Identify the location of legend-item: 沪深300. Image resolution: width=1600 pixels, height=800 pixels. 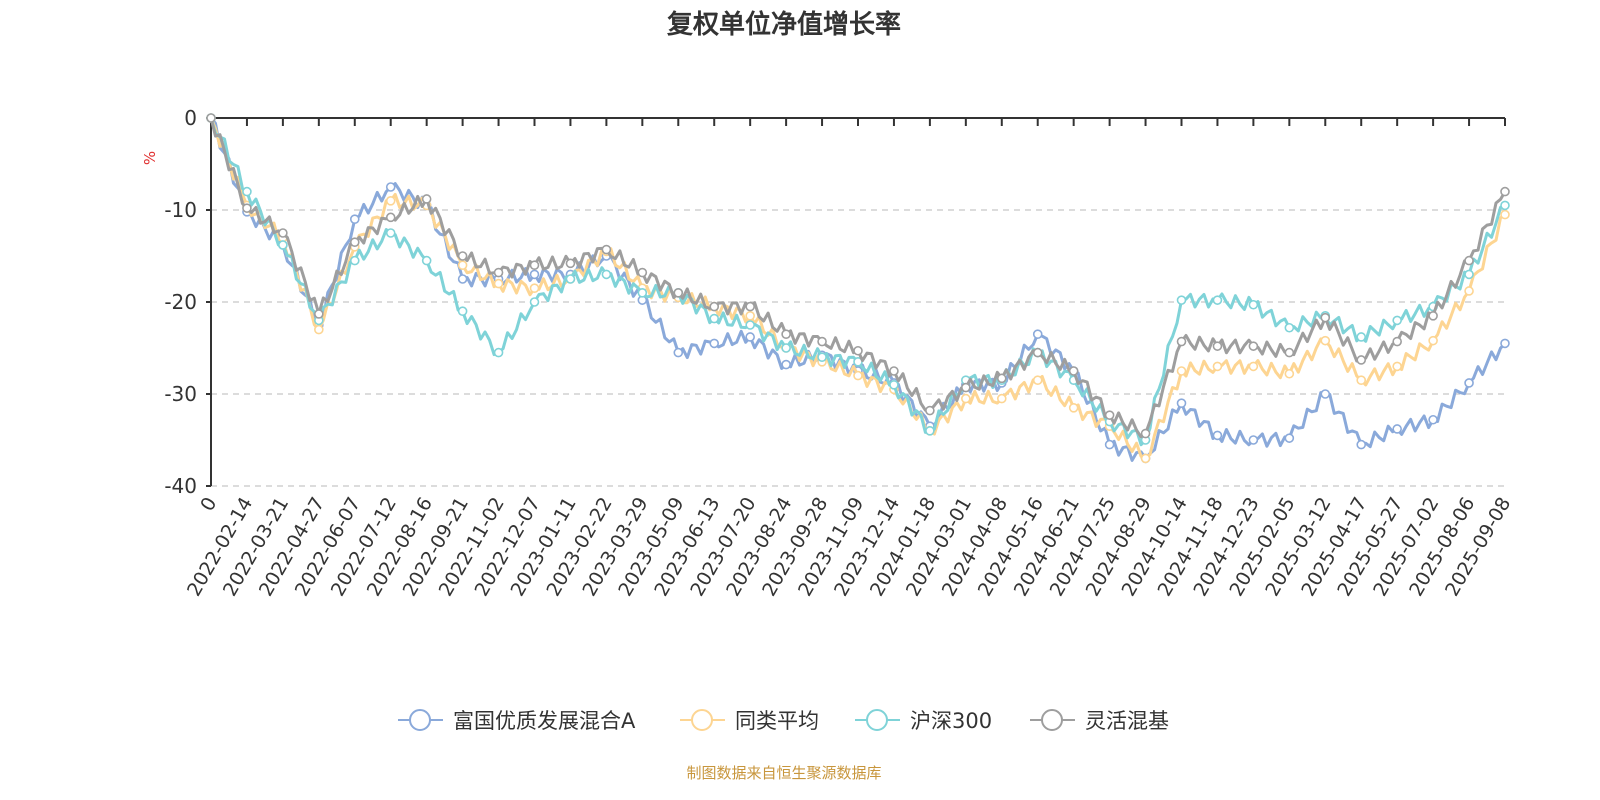
(923, 721).